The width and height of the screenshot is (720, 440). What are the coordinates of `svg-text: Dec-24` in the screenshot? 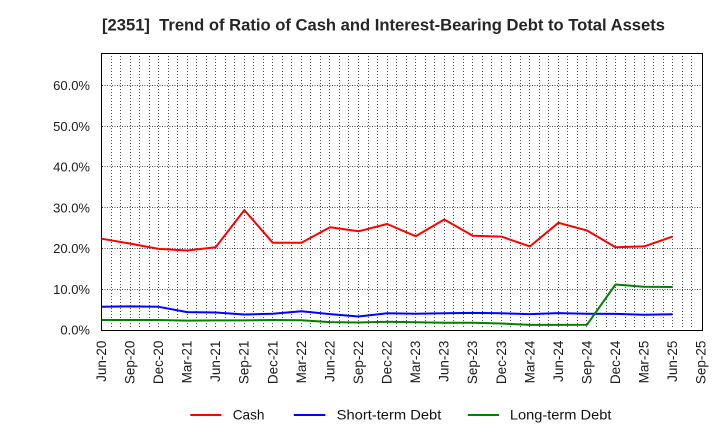 It's located at (615, 362).